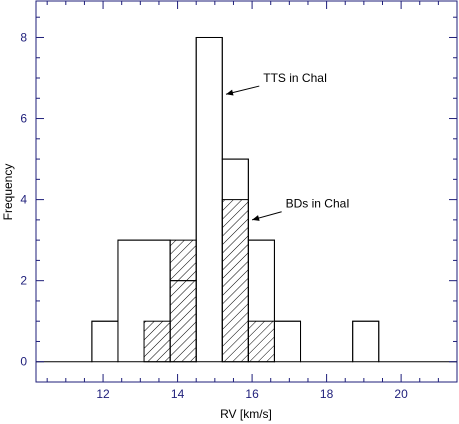  What do you see at coordinates (23, 362) in the screenshot?
I see `y-tick-label: 0` at bounding box center [23, 362].